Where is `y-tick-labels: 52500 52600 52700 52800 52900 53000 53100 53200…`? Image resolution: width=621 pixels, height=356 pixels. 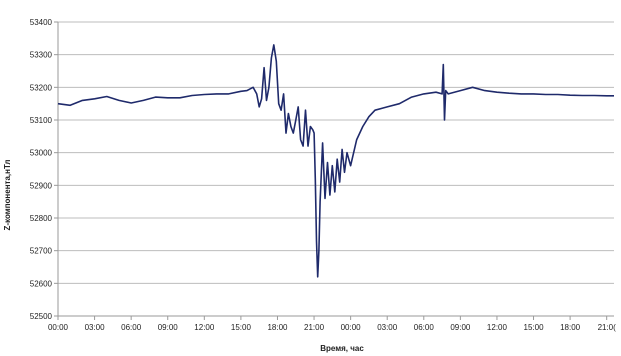 y-tick-labels: 52500 52600 52700 52800 52900 53000 53100 53200… is located at coordinates (41, 169).